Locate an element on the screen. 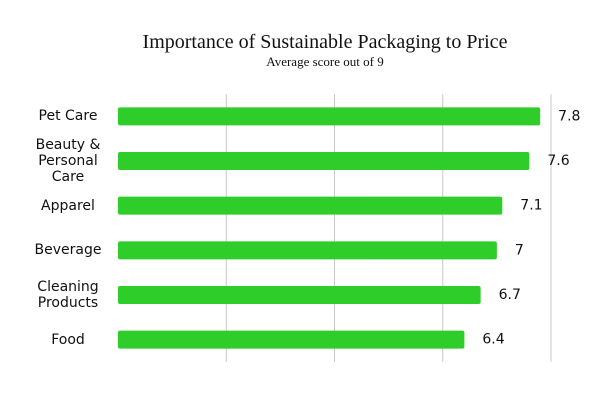 The width and height of the screenshot is (600, 400). value-label: 7 is located at coordinates (519, 250).